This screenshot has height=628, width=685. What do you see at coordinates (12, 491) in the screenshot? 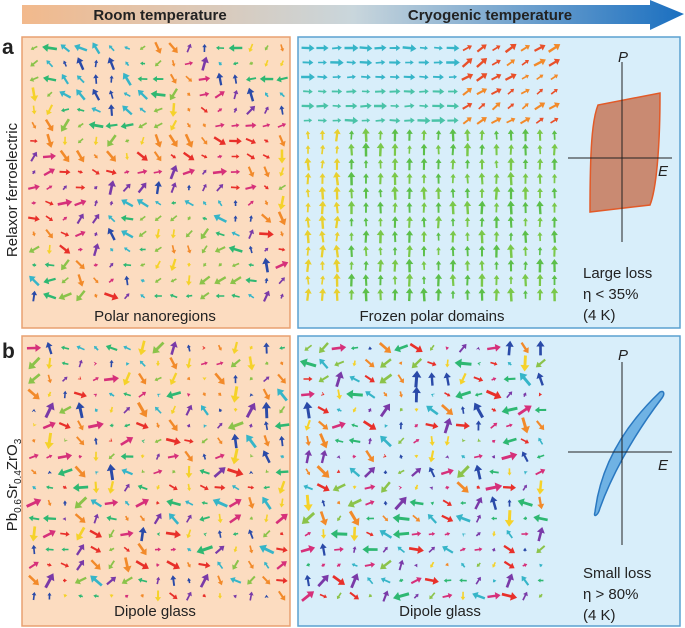
I see `formula-part: Sr` at bounding box center [12, 491].